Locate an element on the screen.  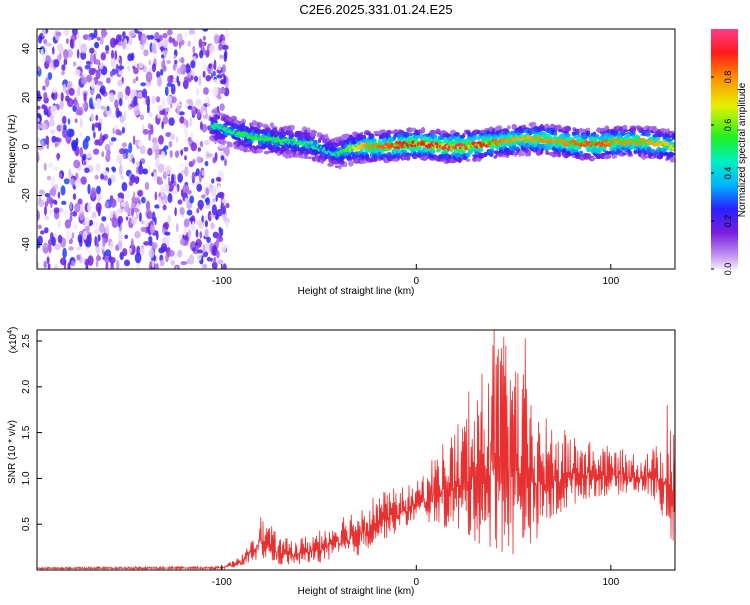
snr-y-tick-label: 1.5 is located at coordinates (26, 432).